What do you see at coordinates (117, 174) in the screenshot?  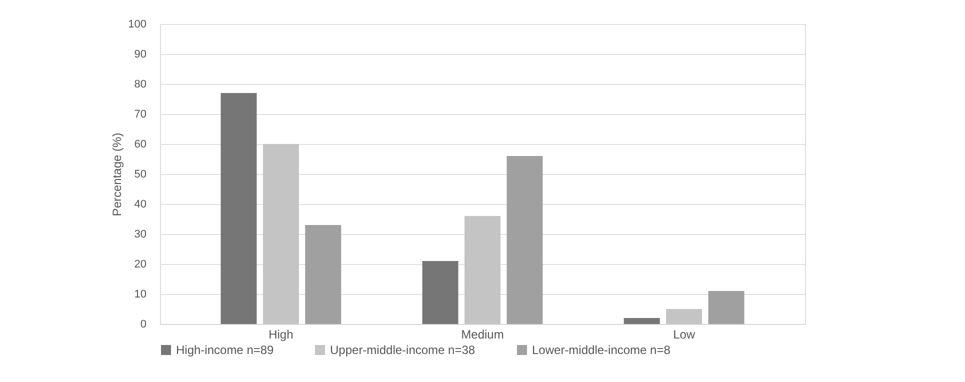 I see `y-axis-title: Percentage (%)` at bounding box center [117, 174].